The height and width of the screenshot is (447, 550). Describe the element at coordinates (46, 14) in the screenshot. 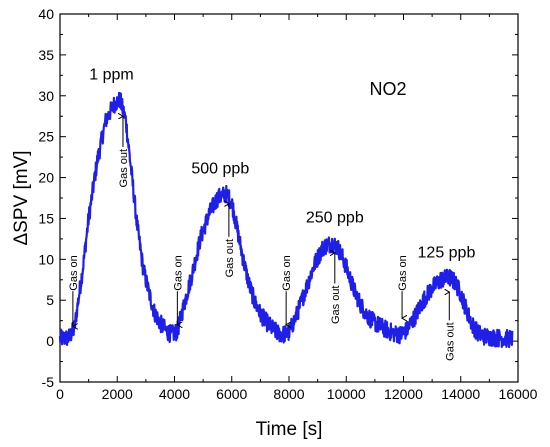

I see `y-tick-label: 40` at that location.